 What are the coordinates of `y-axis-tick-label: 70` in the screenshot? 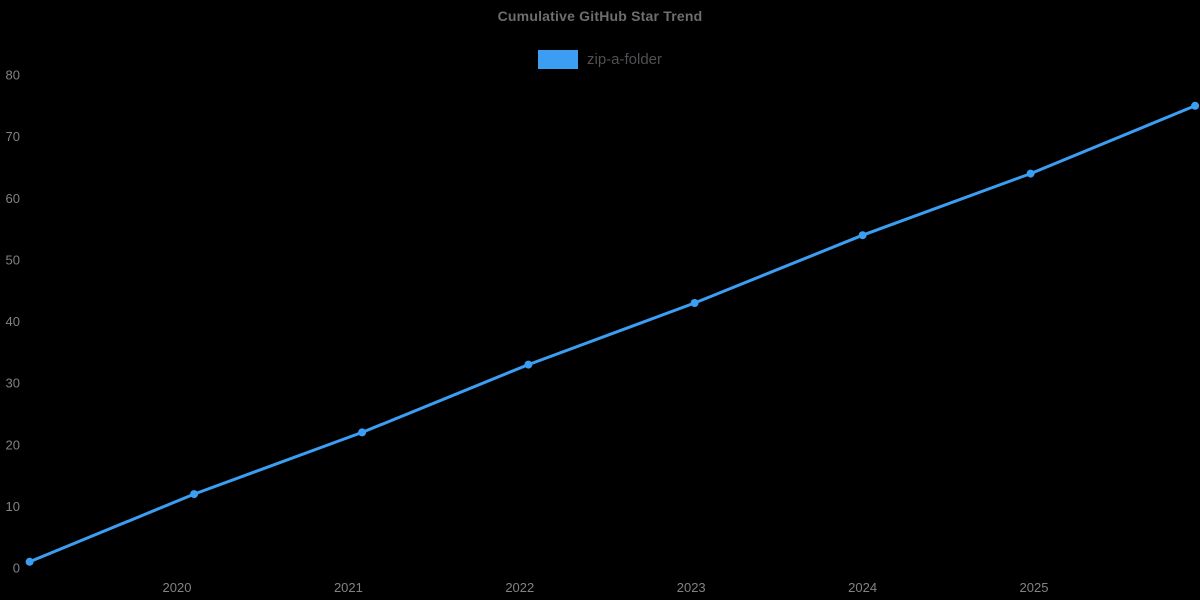 It's located at (13, 136).